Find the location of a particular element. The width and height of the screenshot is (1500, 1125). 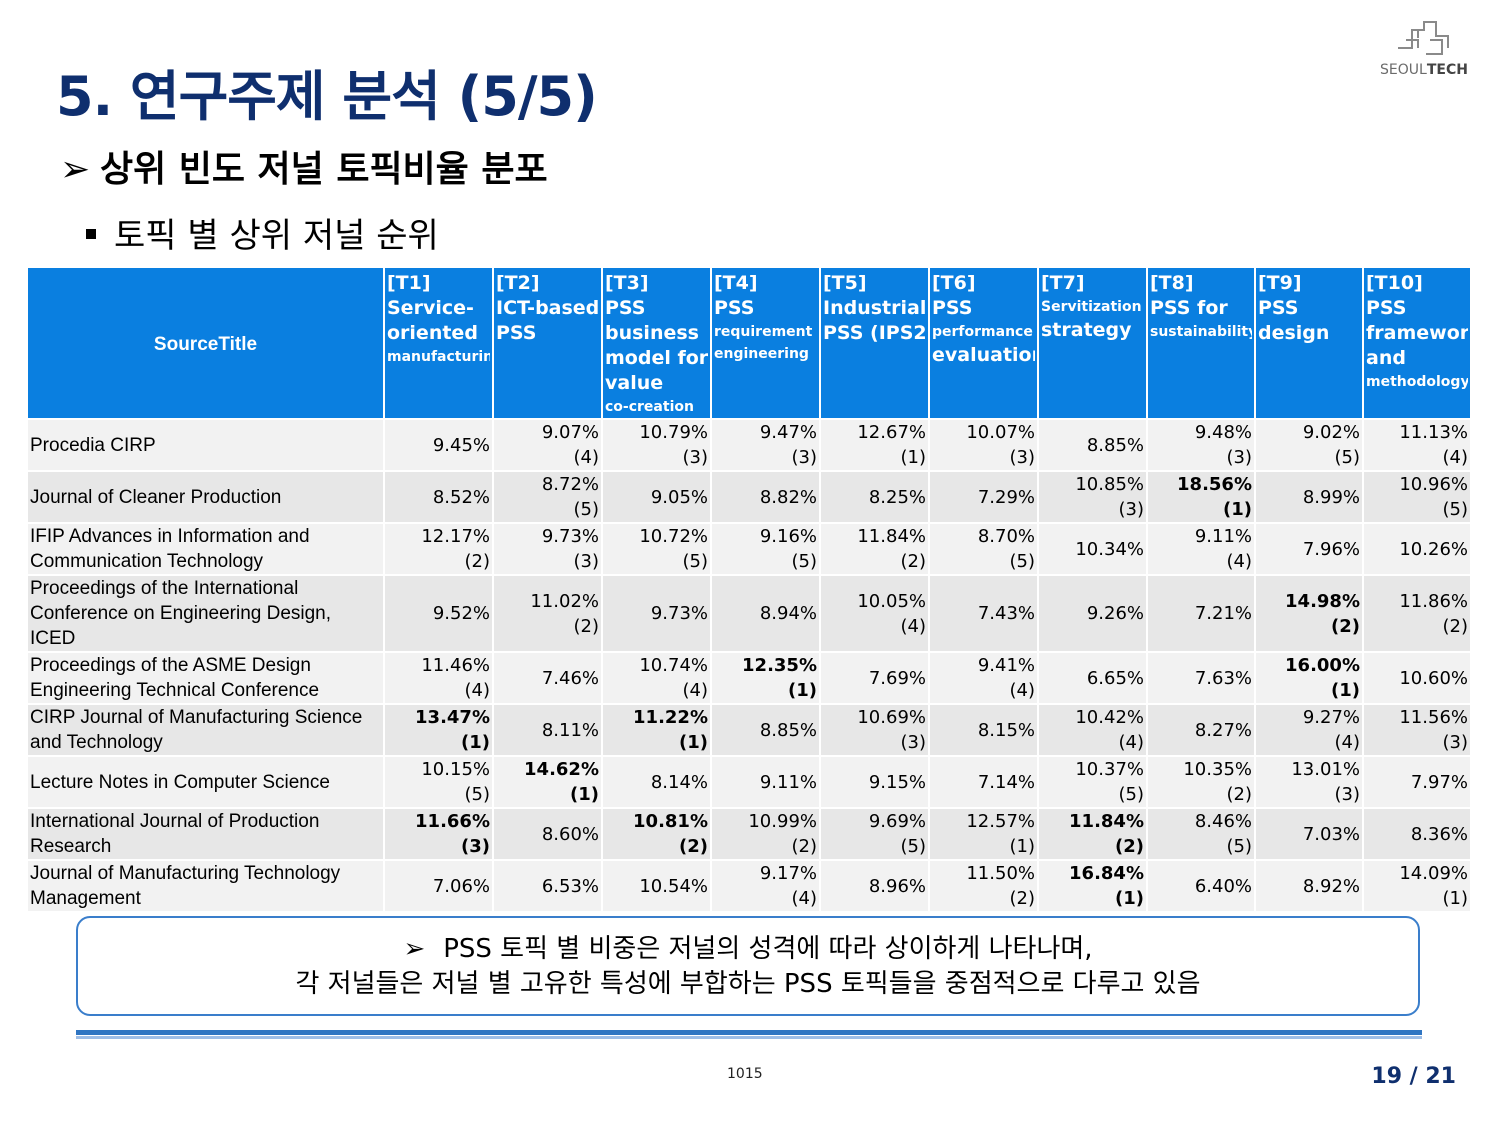

topic-header-line: ICT-based is located at coordinates (547, 308).